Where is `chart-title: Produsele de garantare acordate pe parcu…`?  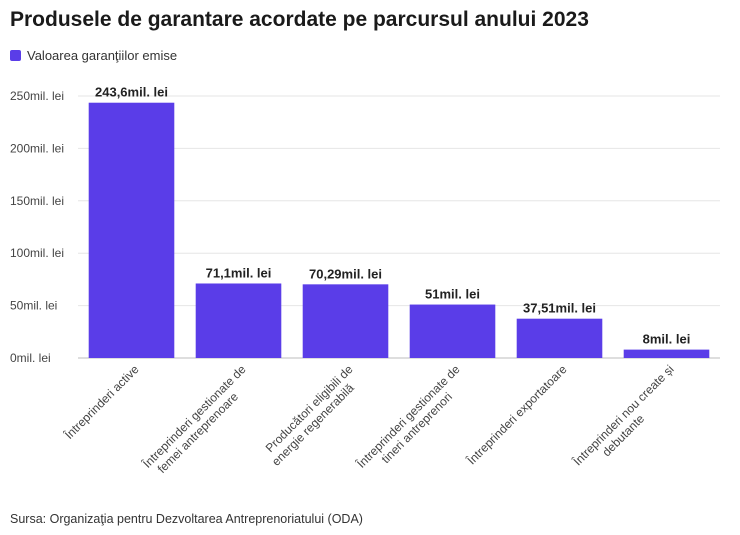 chart-title: Produsele de garantare acordate pe parcu… is located at coordinates (299, 19).